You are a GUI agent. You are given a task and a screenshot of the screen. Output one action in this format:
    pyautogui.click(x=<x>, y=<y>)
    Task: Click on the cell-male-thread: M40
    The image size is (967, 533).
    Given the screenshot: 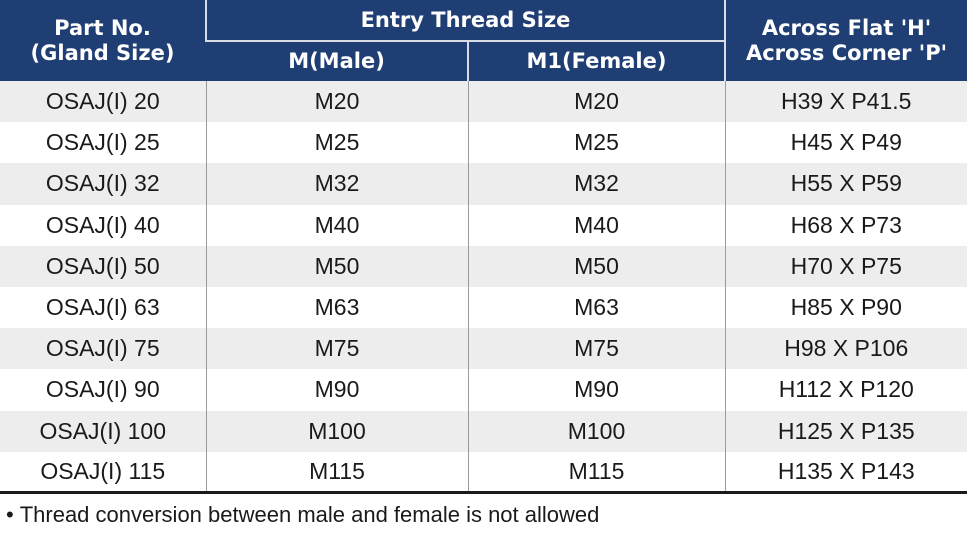 What is the action you would take?
    pyautogui.click(x=336, y=225)
    